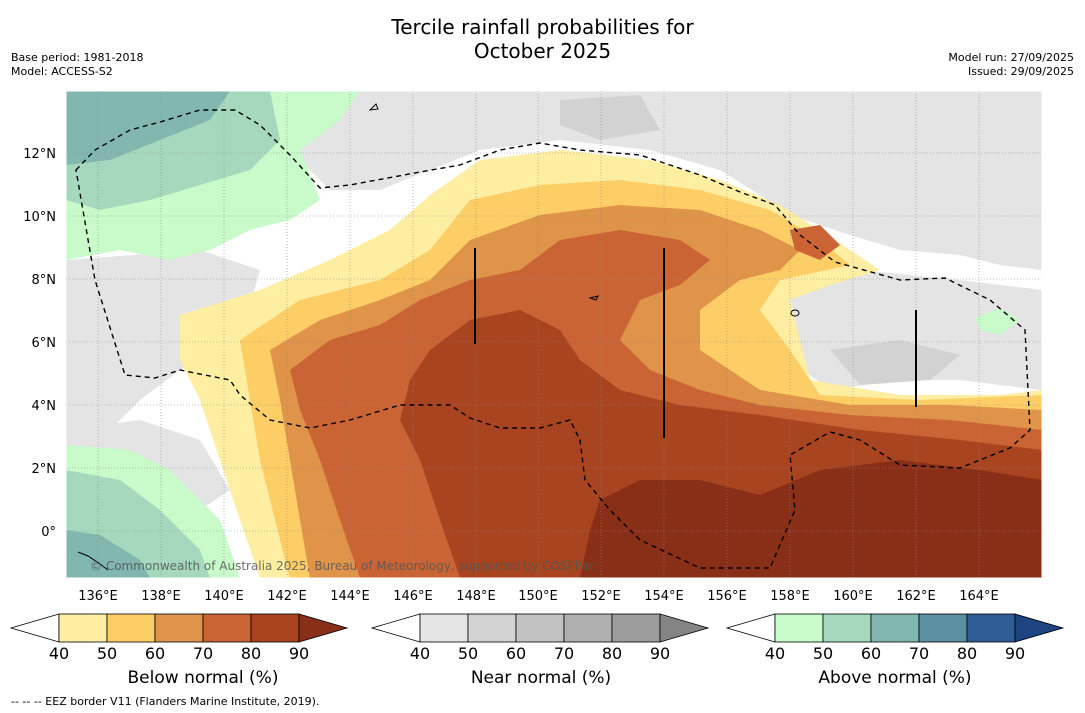 Image resolution: width=1085 pixels, height=713 pixels. Describe the element at coordinates (1039, 628) in the screenshot. I see `colorbar-above-over-triangle` at that location.